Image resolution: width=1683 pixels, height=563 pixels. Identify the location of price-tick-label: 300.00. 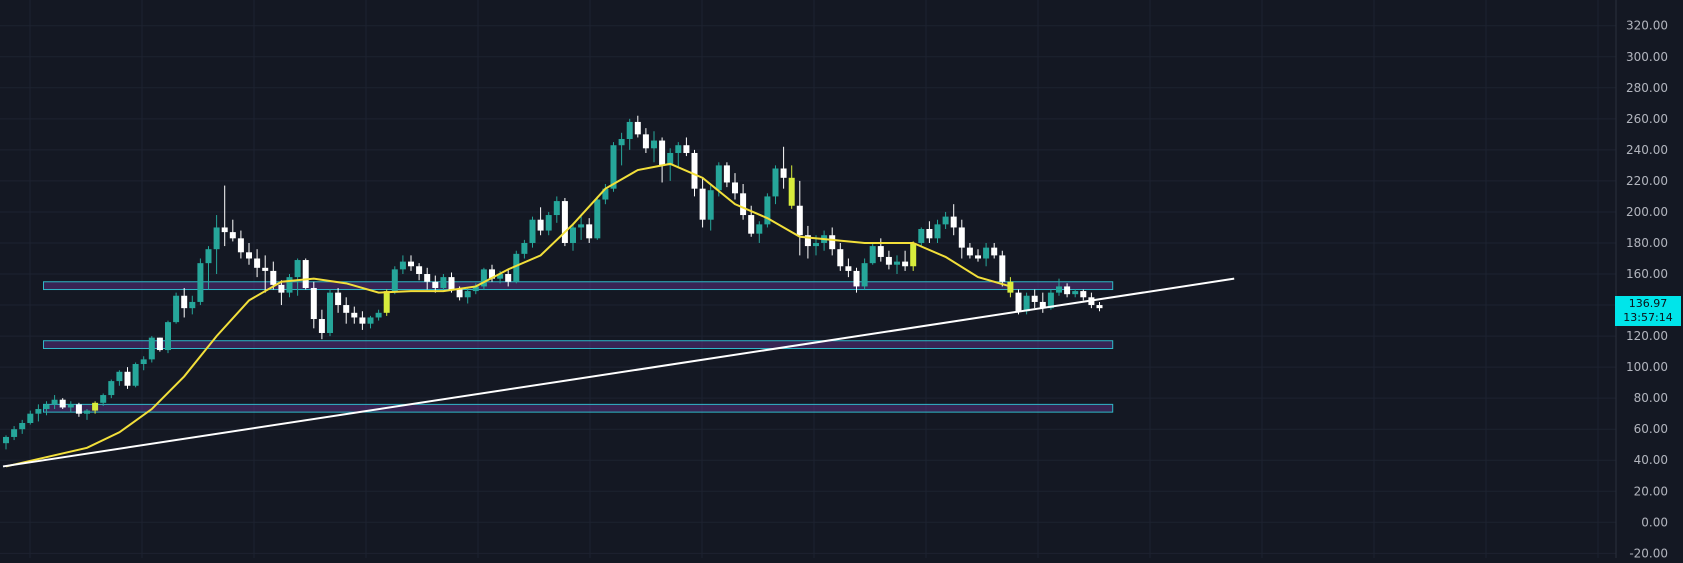
(1647, 57).